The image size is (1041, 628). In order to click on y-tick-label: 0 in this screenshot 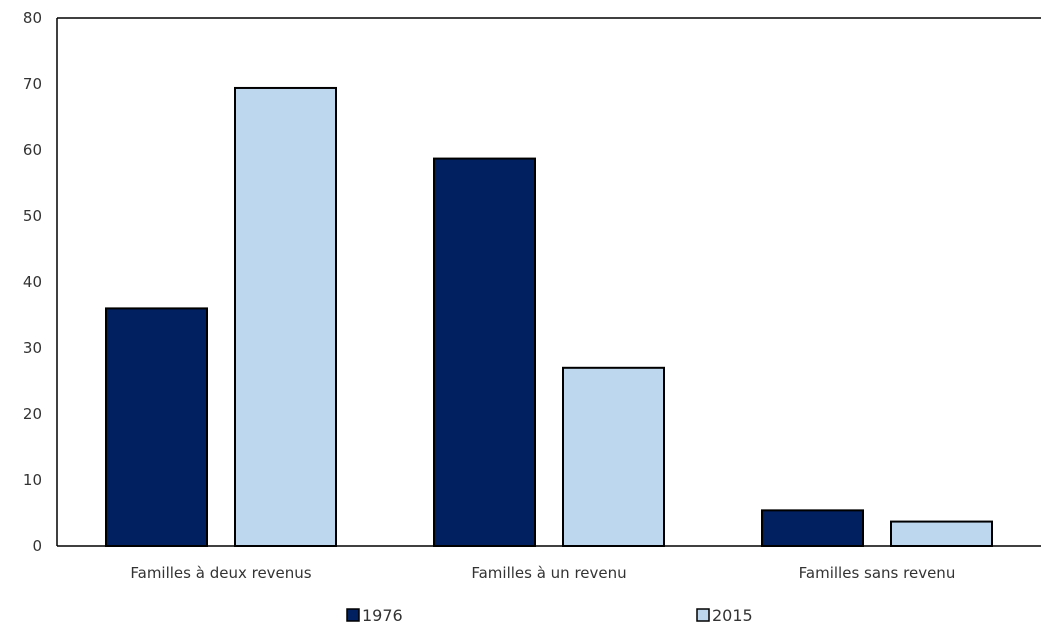, I will do `click(37, 546)`.